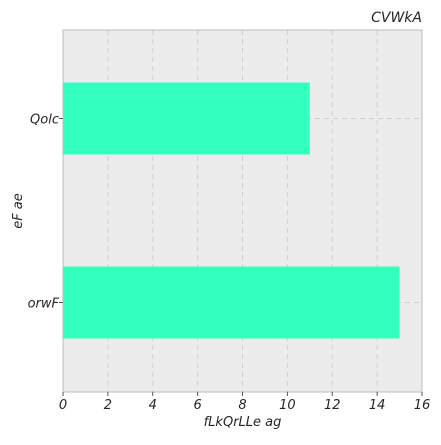 The width and height of the screenshot is (441, 445). What do you see at coordinates (242, 405) in the screenshot?
I see `x-tick-label: 8` at bounding box center [242, 405].